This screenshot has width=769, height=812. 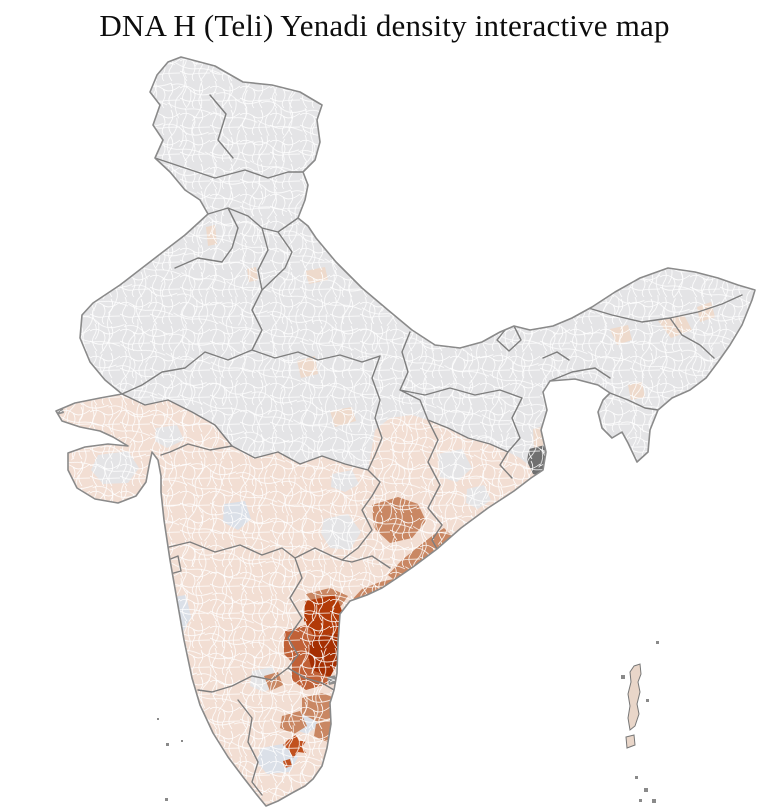 I want to click on andaman-nicobar-islands, so click(x=640, y=722).